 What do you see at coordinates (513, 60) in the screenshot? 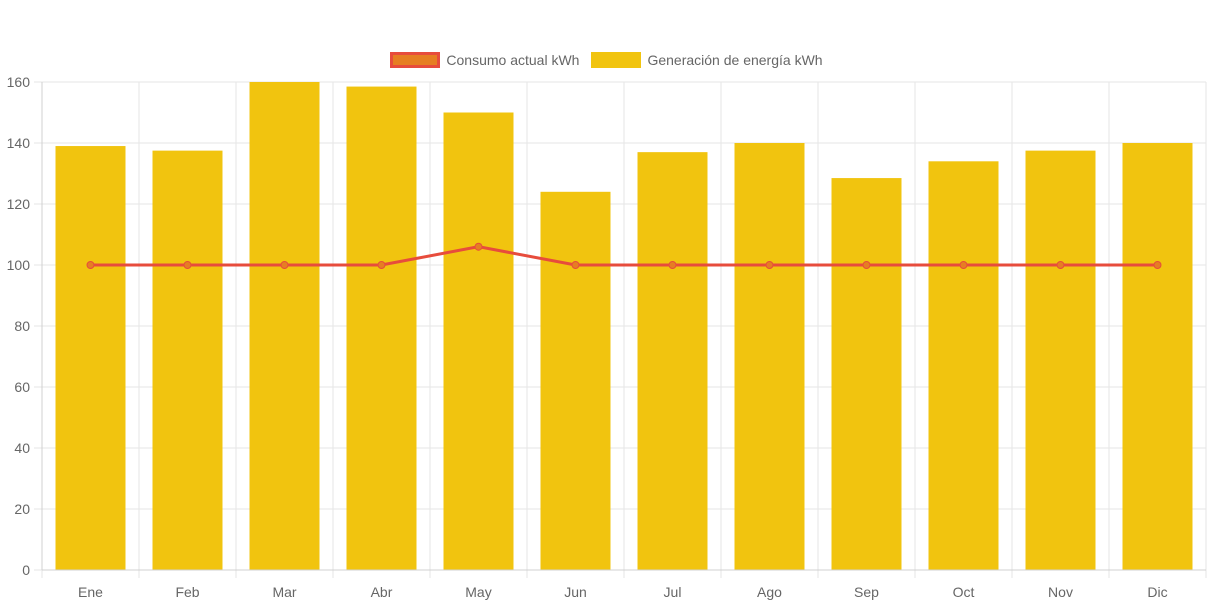
I see `legend-label-consumo: Consumo actual kWh` at bounding box center [513, 60].